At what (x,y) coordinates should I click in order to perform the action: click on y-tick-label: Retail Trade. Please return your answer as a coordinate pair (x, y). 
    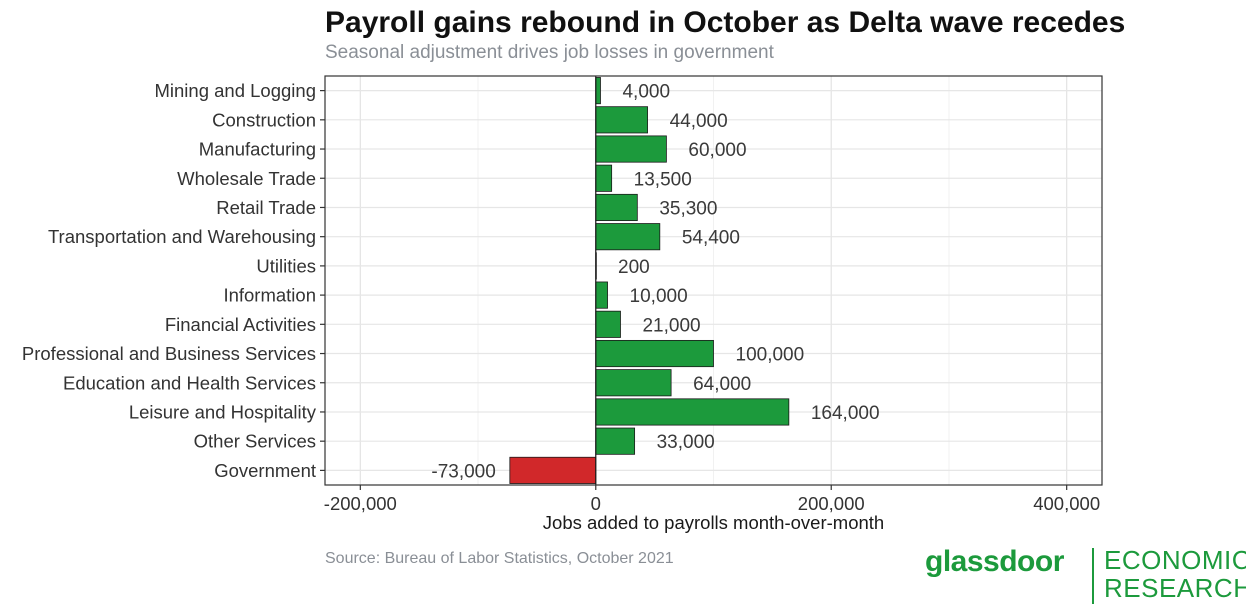
    Looking at the image, I should click on (266, 207).